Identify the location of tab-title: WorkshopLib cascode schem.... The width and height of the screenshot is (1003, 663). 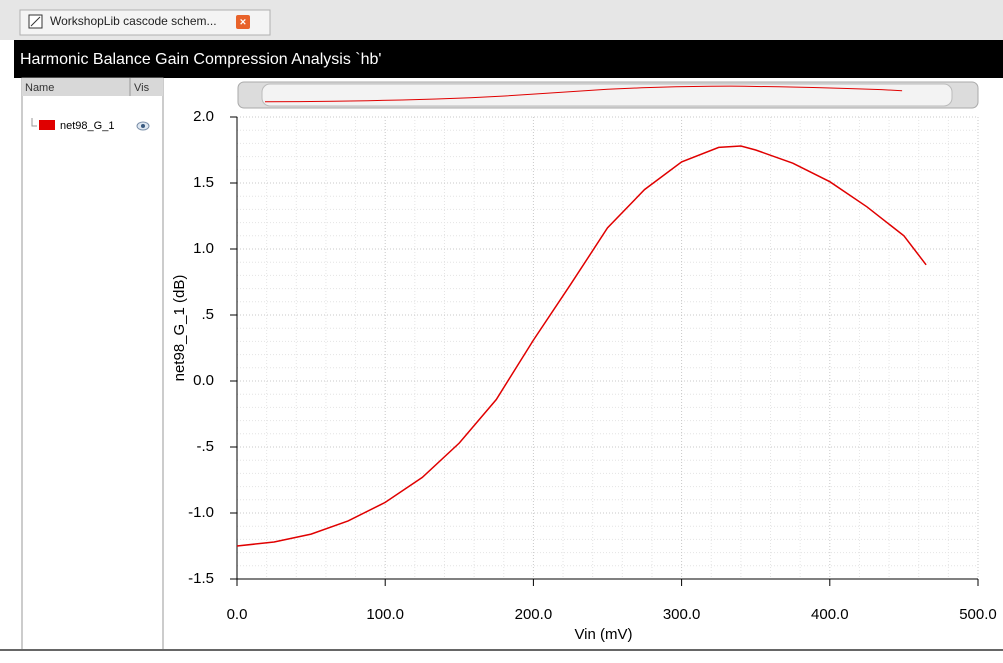
(133, 21).